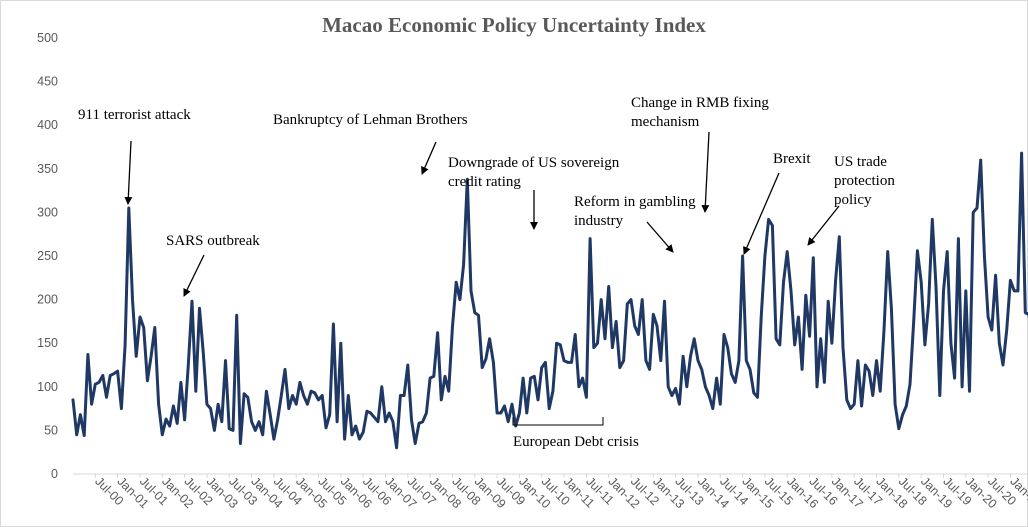  I want to click on annotation: Brexit, so click(777, 203).